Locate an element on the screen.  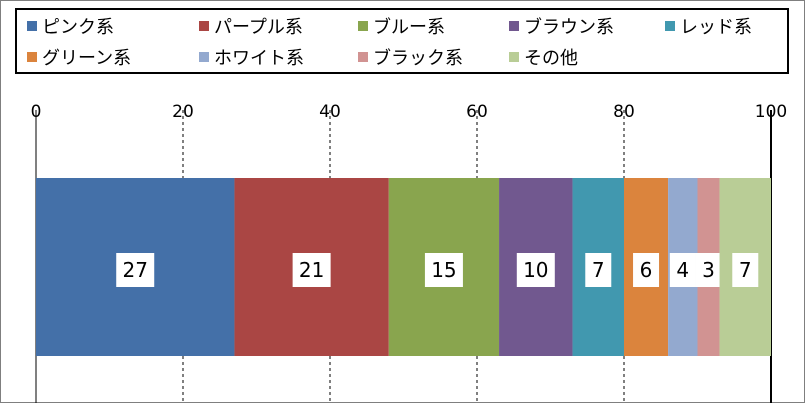
legend-item-6: グリーン系 is located at coordinates (79, 57).